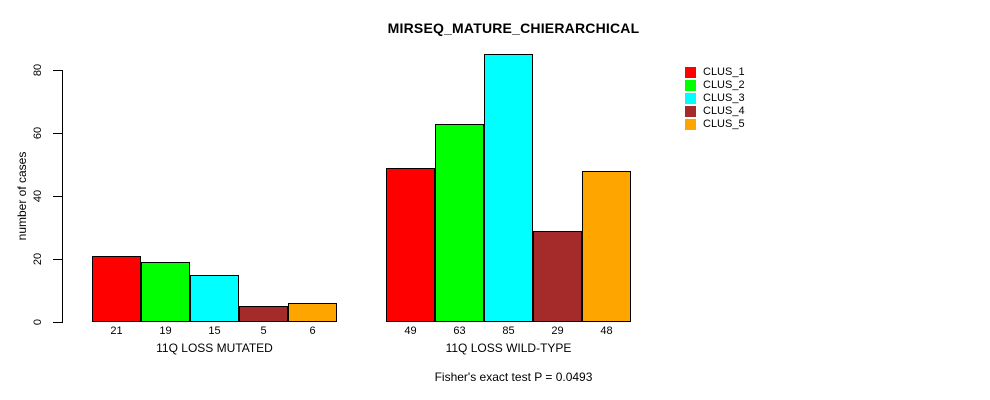  Describe the element at coordinates (513, 377) in the screenshot. I see `annotation-text: Fisher's exact test P = 0.0493` at that location.